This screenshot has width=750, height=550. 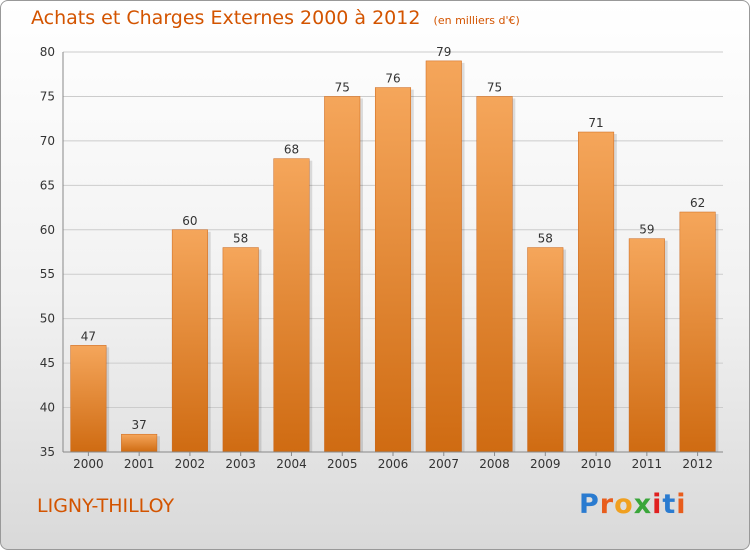 I want to click on x-tick-label: 2007, so click(x=443, y=464).